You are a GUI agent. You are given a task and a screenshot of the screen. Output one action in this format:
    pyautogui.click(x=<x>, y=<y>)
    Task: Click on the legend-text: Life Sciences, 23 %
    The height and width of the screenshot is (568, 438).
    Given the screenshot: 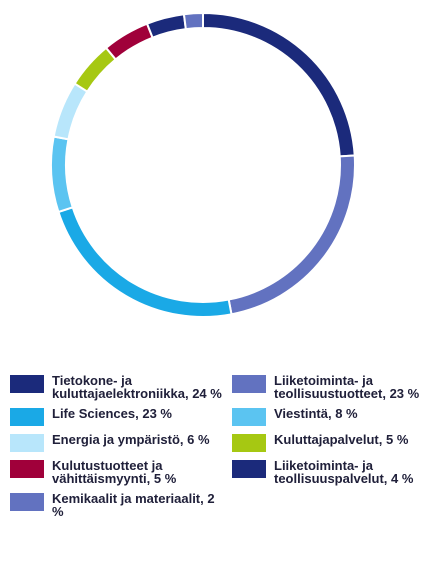 What is the action you would take?
    pyautogui.click(x=137, y=413)
    